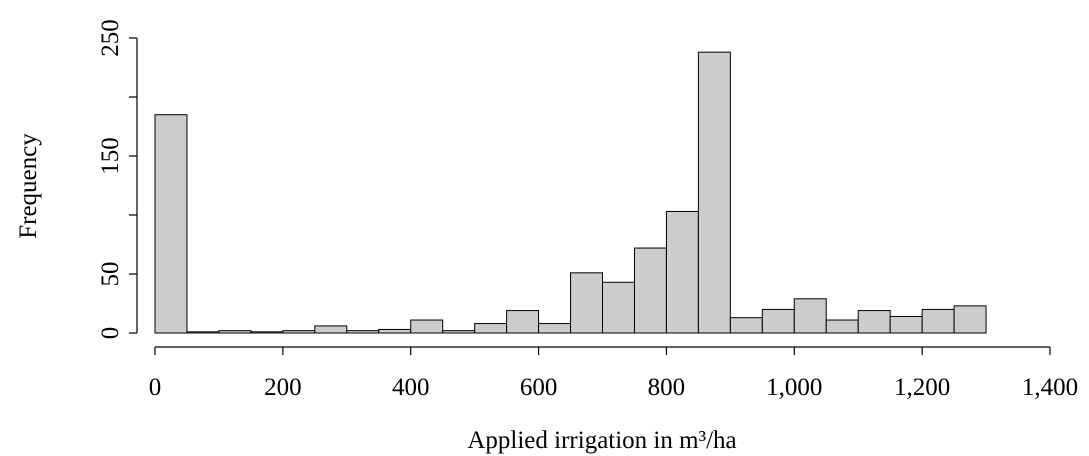 This screenshot has height=456, width=1089. What do you see at coordinates (667, 387) in the screenshot?
I see `x-tick-label: 800` at bounding box center [667, 387].